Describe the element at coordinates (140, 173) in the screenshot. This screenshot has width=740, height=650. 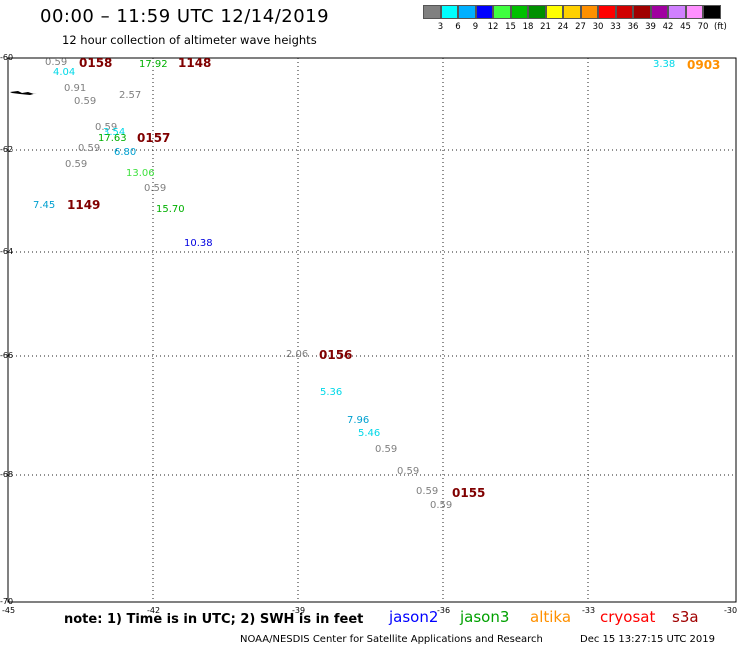
I see `wave-height-value: 13.06` at that location.